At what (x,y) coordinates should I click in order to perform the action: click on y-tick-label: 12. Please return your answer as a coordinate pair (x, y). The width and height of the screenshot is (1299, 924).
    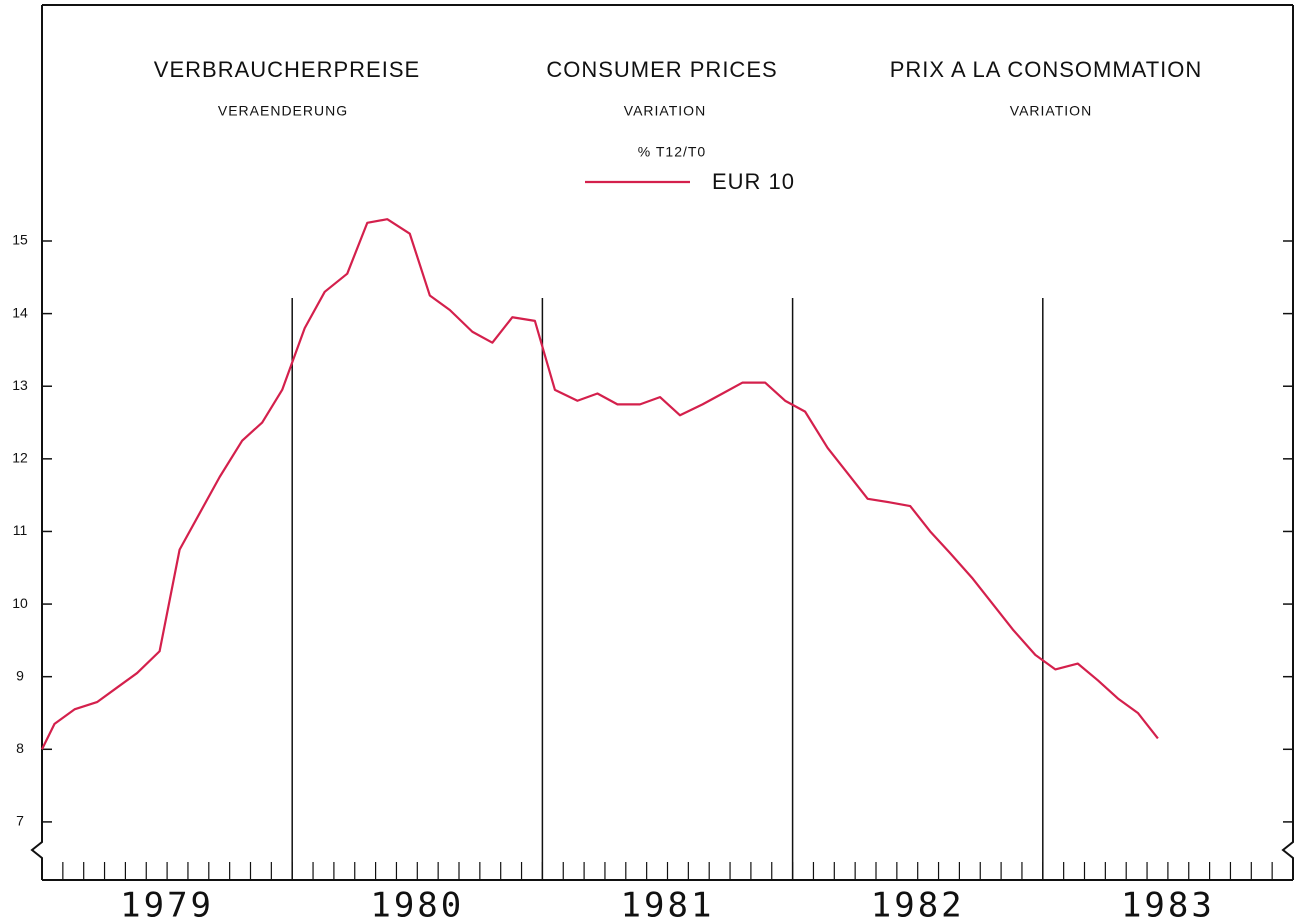
    Looking at the image, I should click on (20, 458).